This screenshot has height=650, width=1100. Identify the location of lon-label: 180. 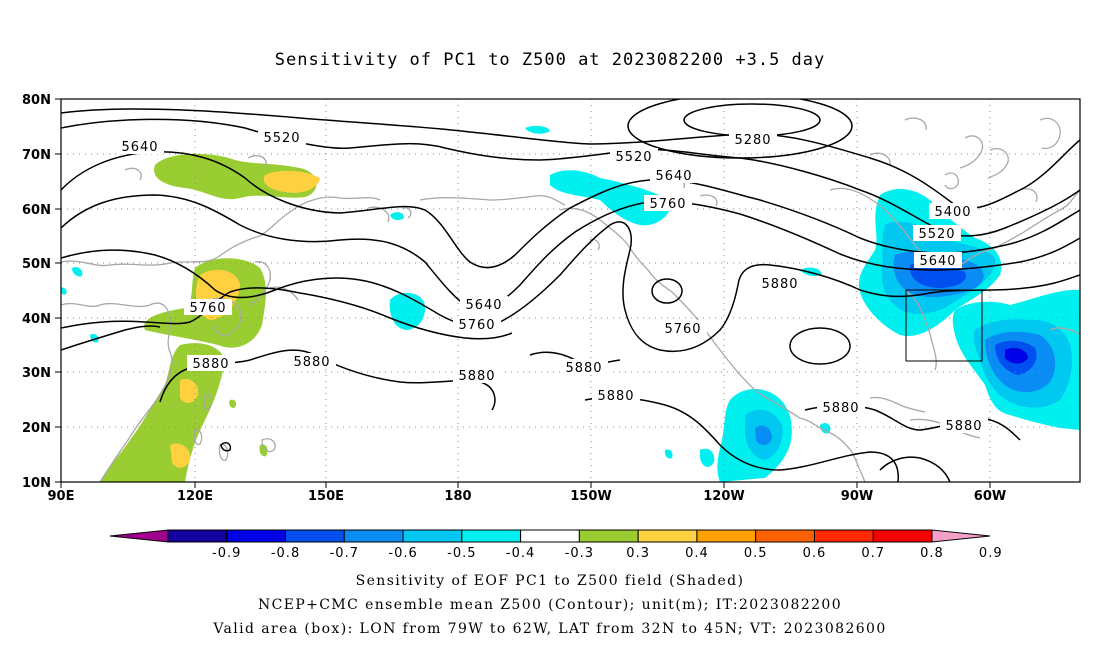
(457, 496).